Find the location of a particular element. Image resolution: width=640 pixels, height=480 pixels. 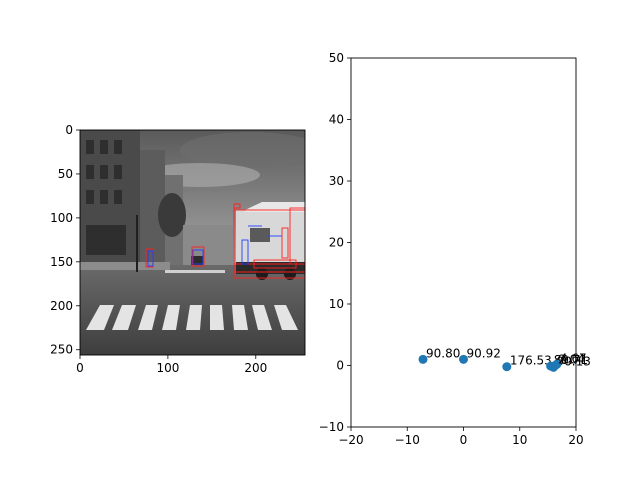

y-tick-label: 10 is located at coordinates (336, 304).